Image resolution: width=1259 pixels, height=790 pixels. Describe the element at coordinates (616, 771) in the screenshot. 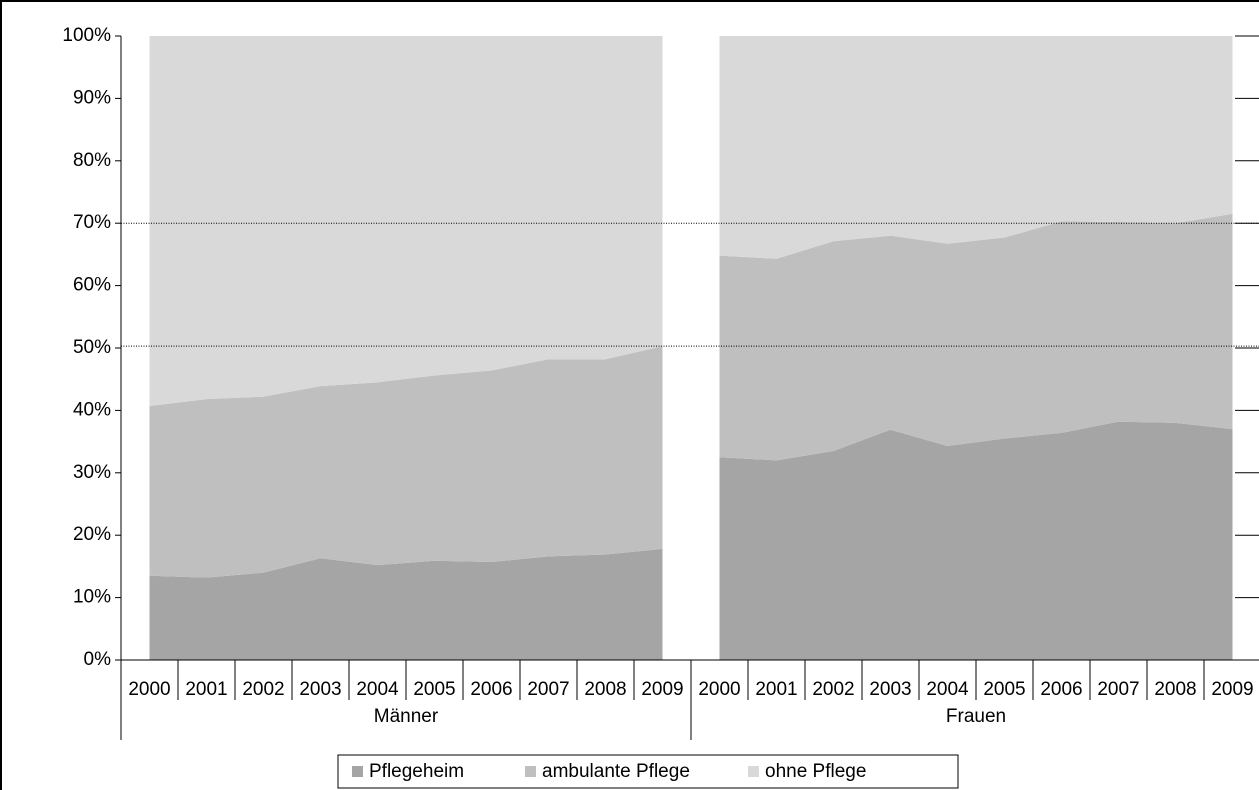

I see `legend-label: ambulante Pflege` at that location.